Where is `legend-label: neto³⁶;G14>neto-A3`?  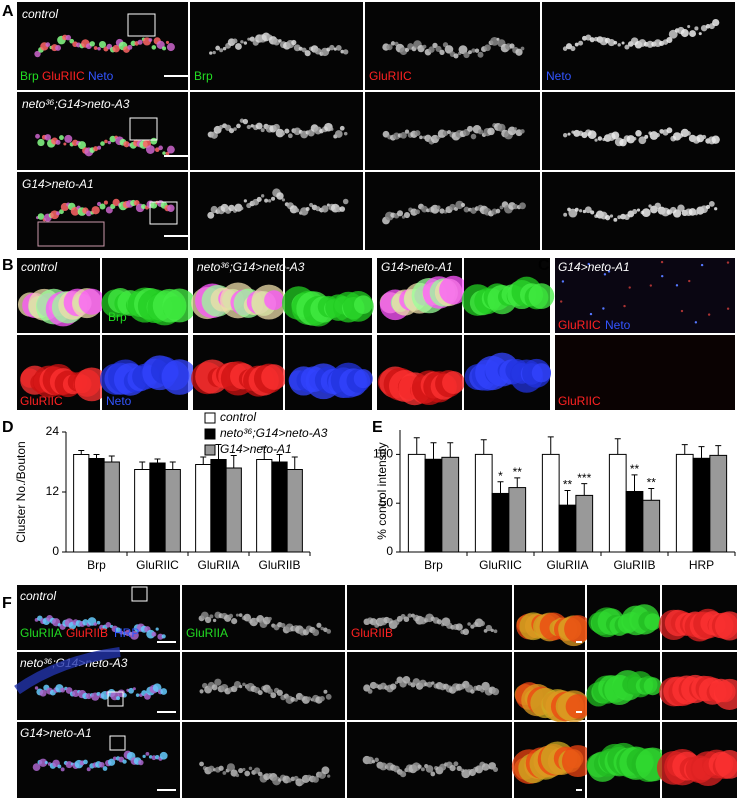 legend-label: neto³⁶;G14>neto-A3 is located at coordinates (274, 433).